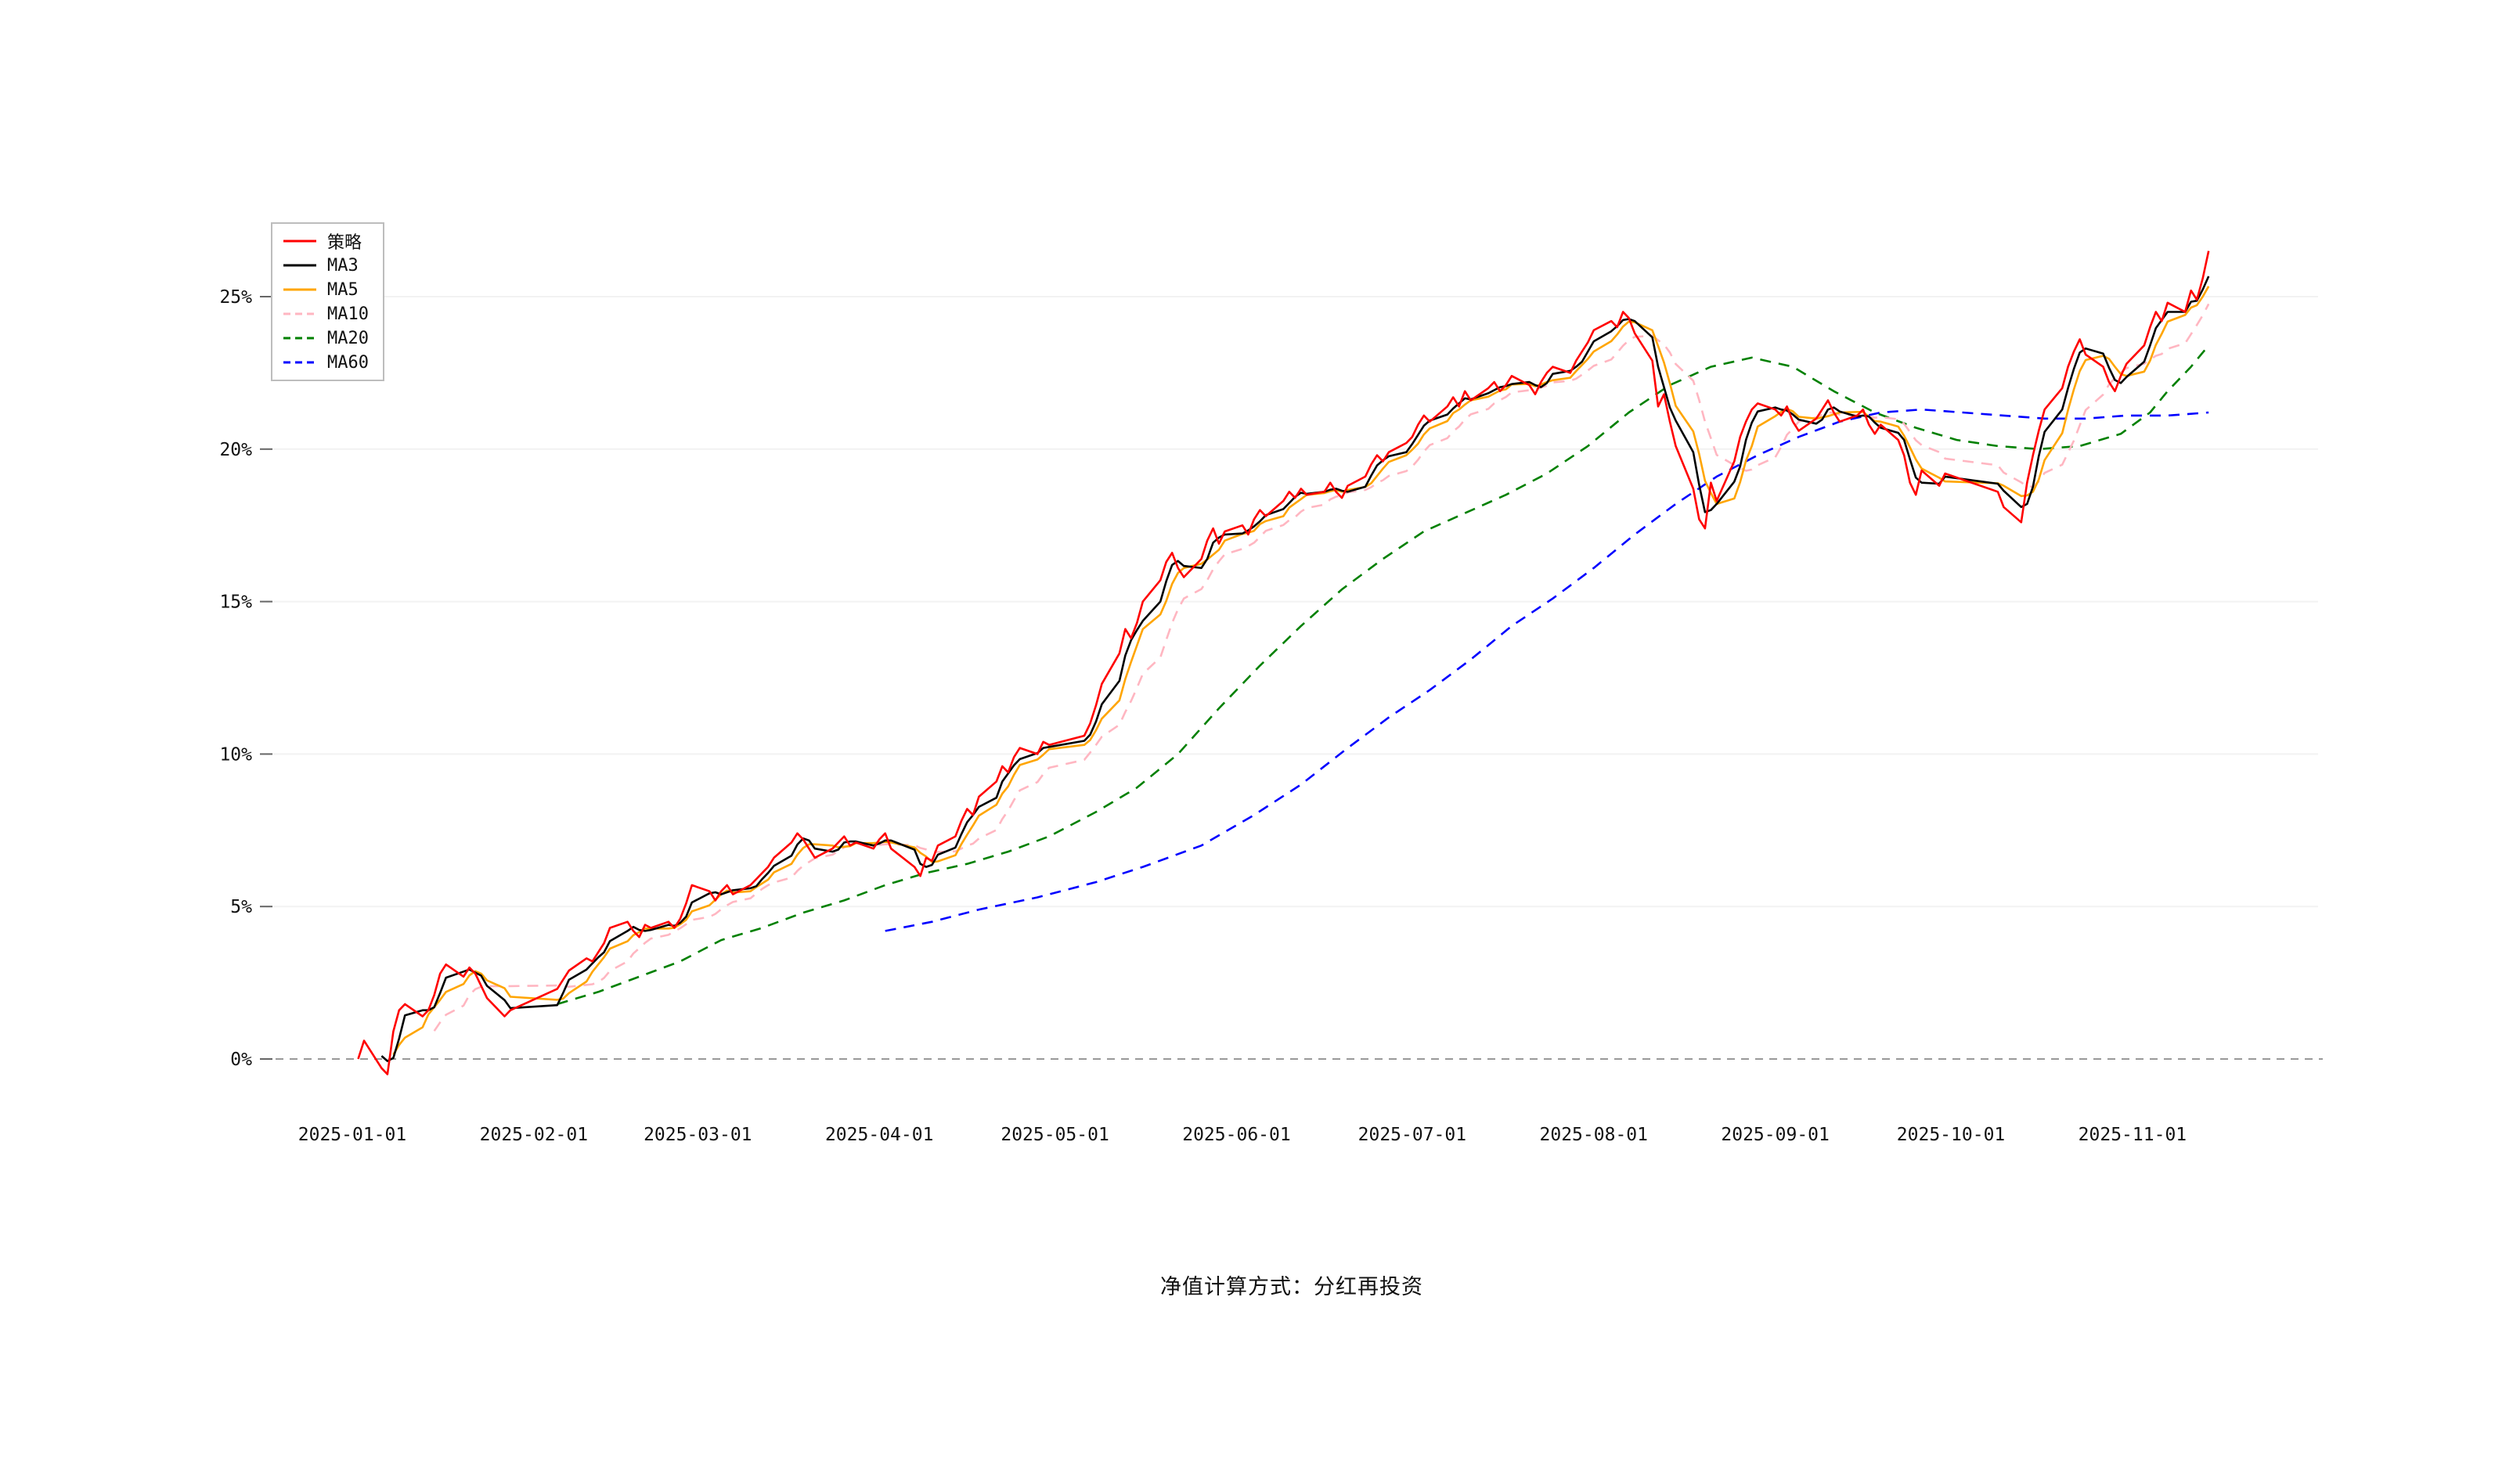 The height and width of the screenshot is (1484, 2495). I want to click on legend-label: MA10, so click(348, 314).